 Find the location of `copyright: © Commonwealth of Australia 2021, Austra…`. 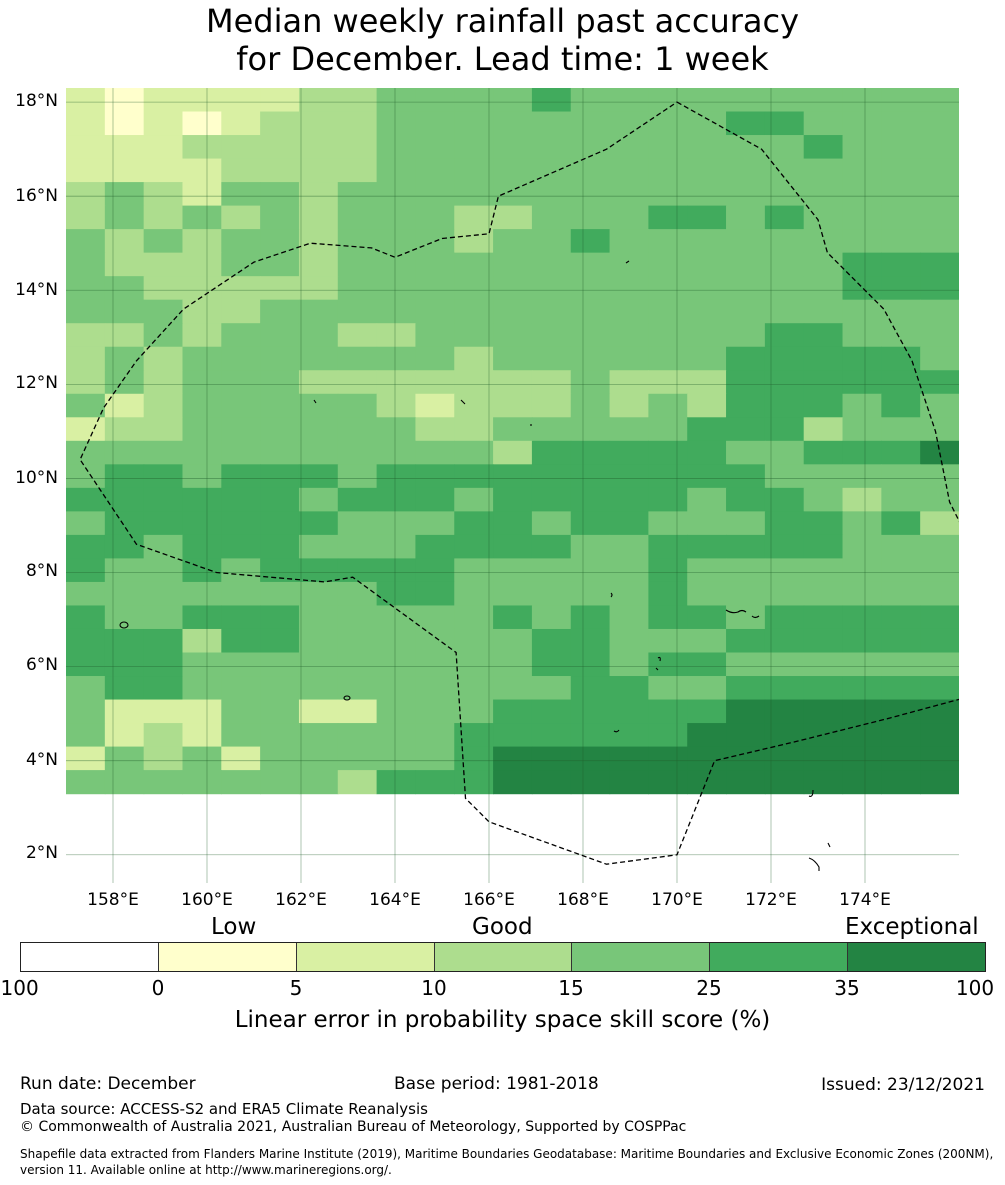

copyright: © Commonwealth of Australia 2021, Austra… is located at coordinates (353, 1127).